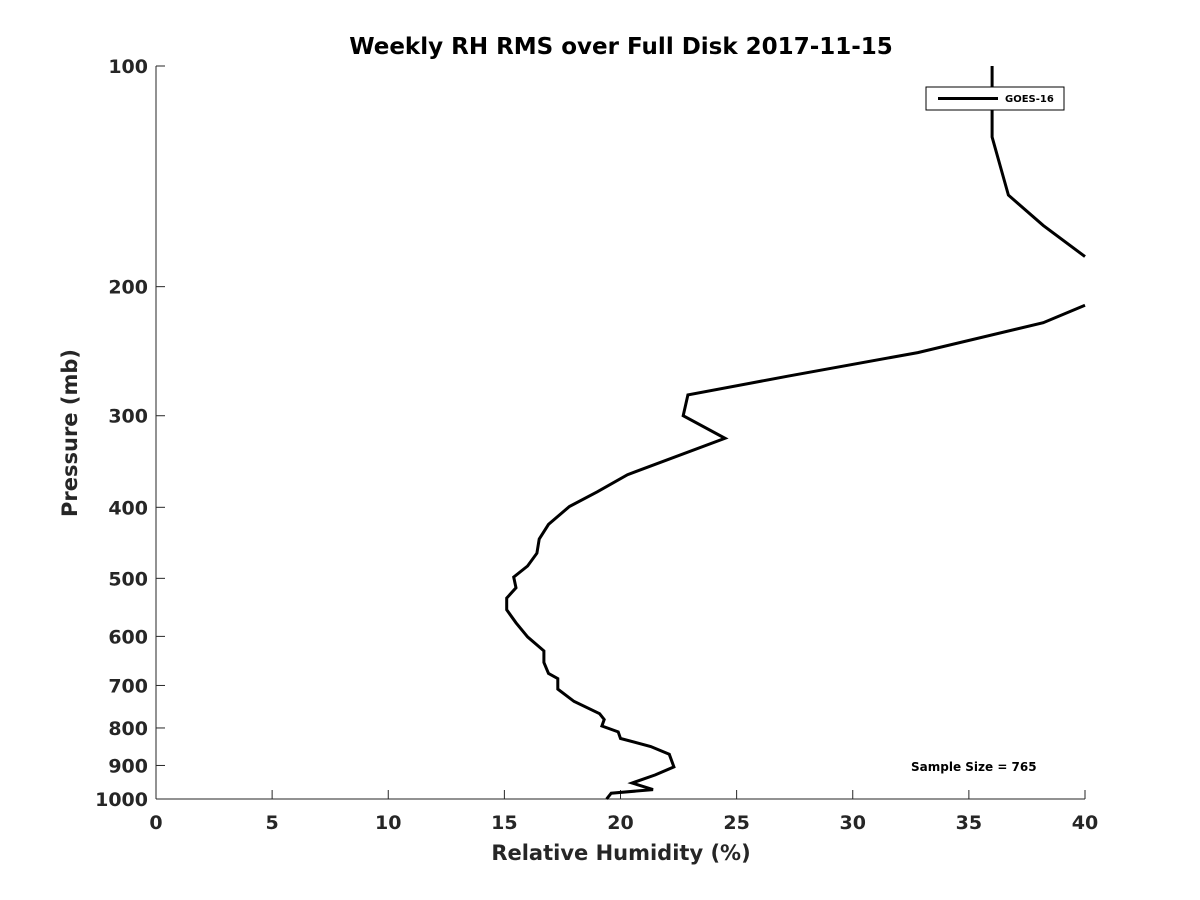 The image size is (1200, 900). What do you see at coordinates (121, 800) in the screenshot?
I see `y-tick-label: 1000` at bounding box center [121, 800].